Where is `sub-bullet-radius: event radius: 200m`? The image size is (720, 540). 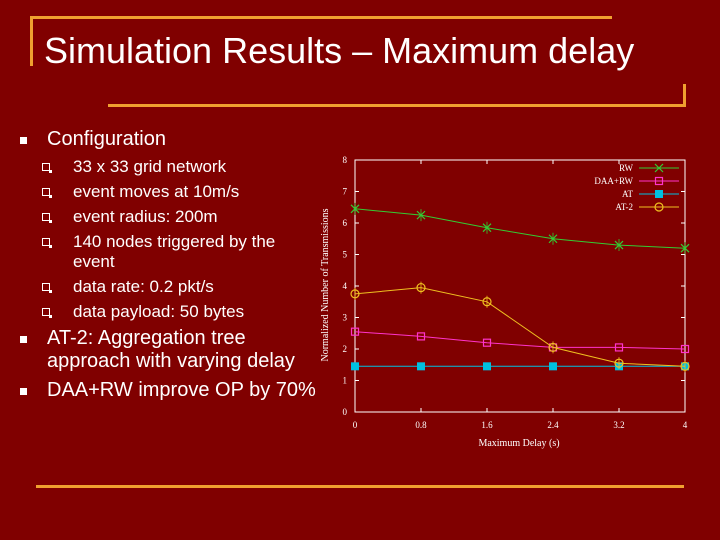 sub-bullet-radius: event radius: 200m is located at coordinates (170, 217).